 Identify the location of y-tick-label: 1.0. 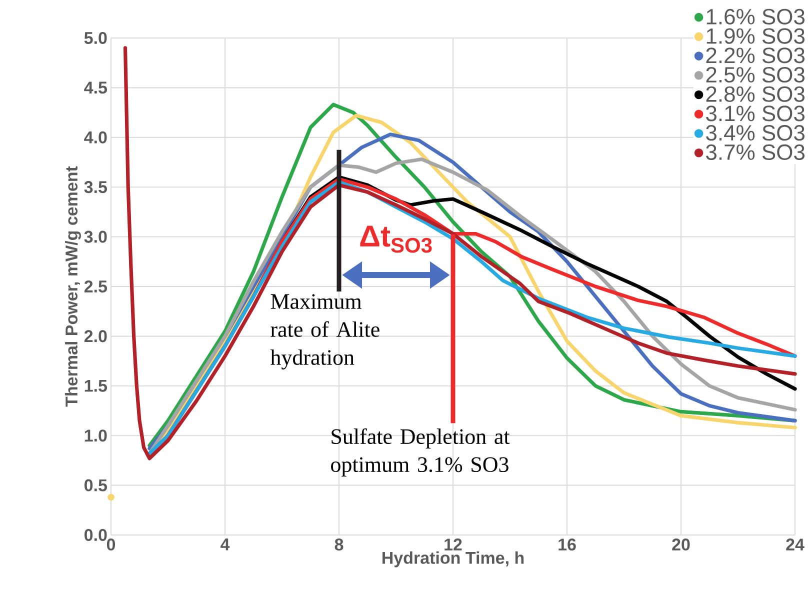
(95, 436).